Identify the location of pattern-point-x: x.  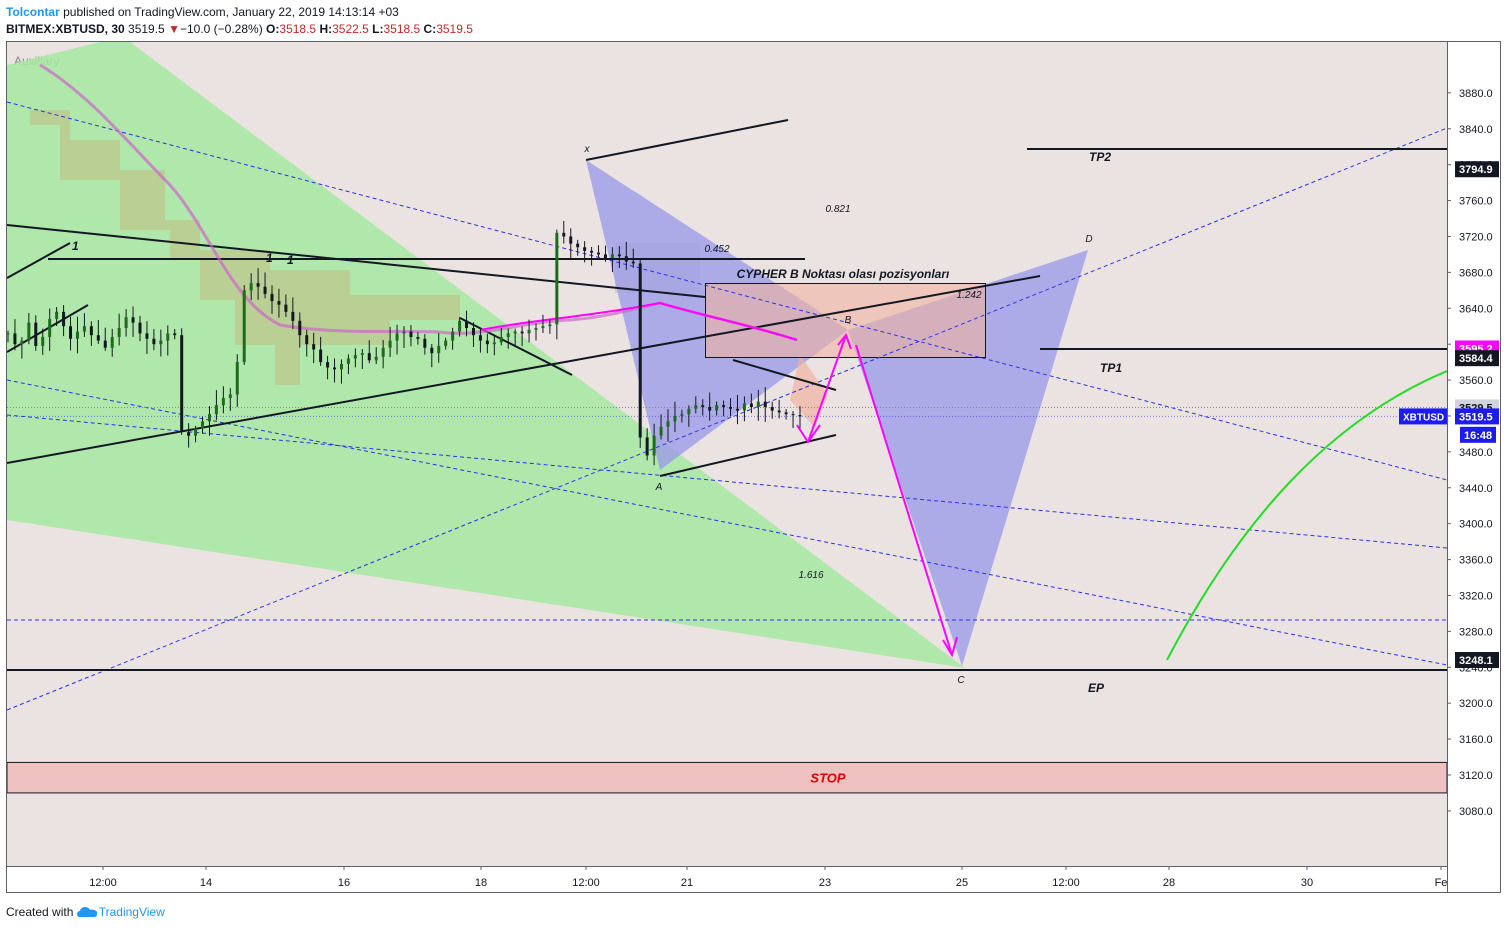
(587, 149).